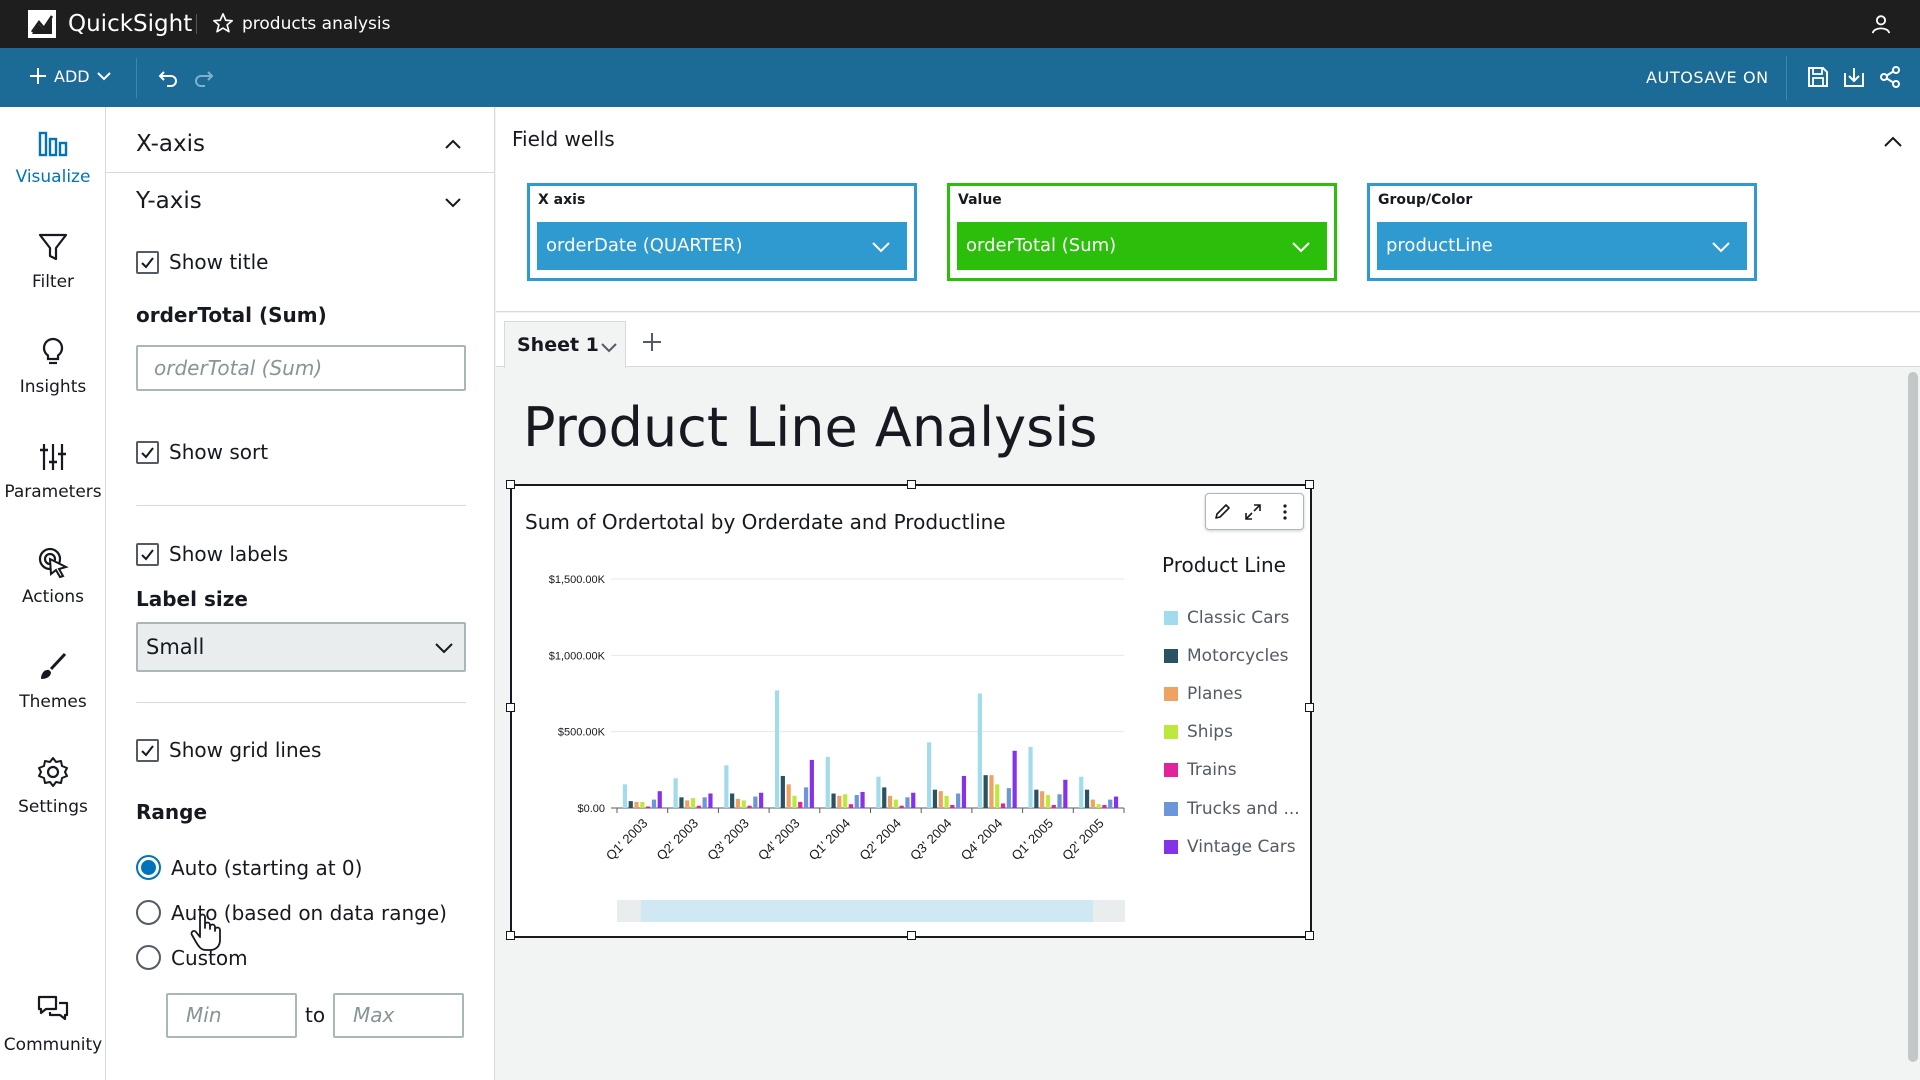 Image resolution: width=1920 pixels, height=1080 pixels. I want to click on nav-actions: Actions, so click(53, 572).